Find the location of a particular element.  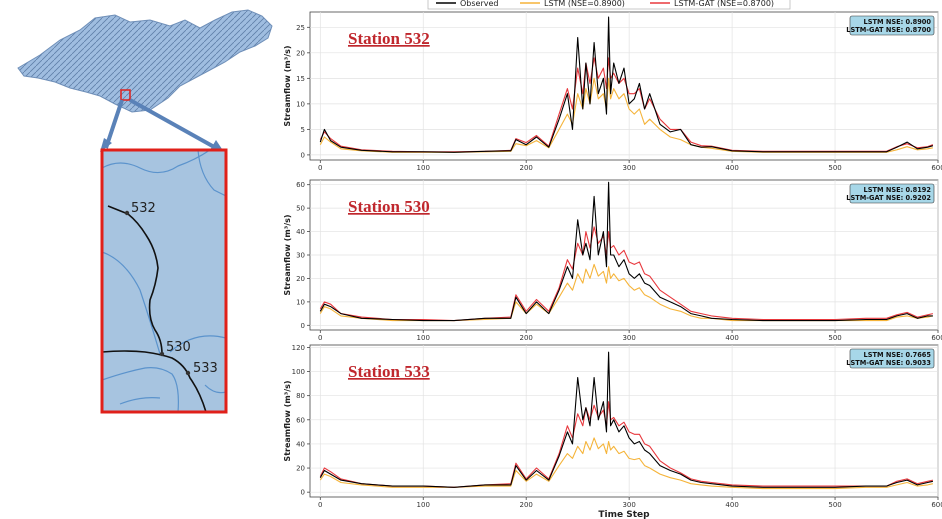

basin-map is located at coordinates (145, 61).